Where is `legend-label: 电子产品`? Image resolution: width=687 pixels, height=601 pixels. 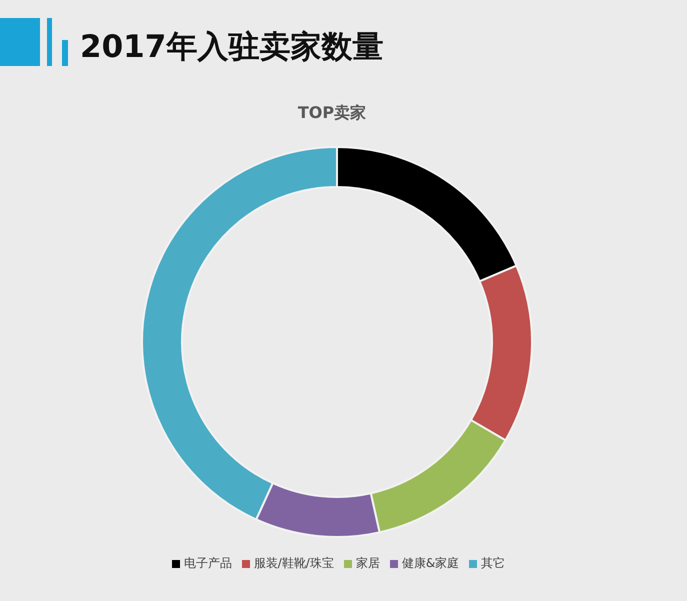
legend-label: 电子产品 is located at coordinates (208, 563).